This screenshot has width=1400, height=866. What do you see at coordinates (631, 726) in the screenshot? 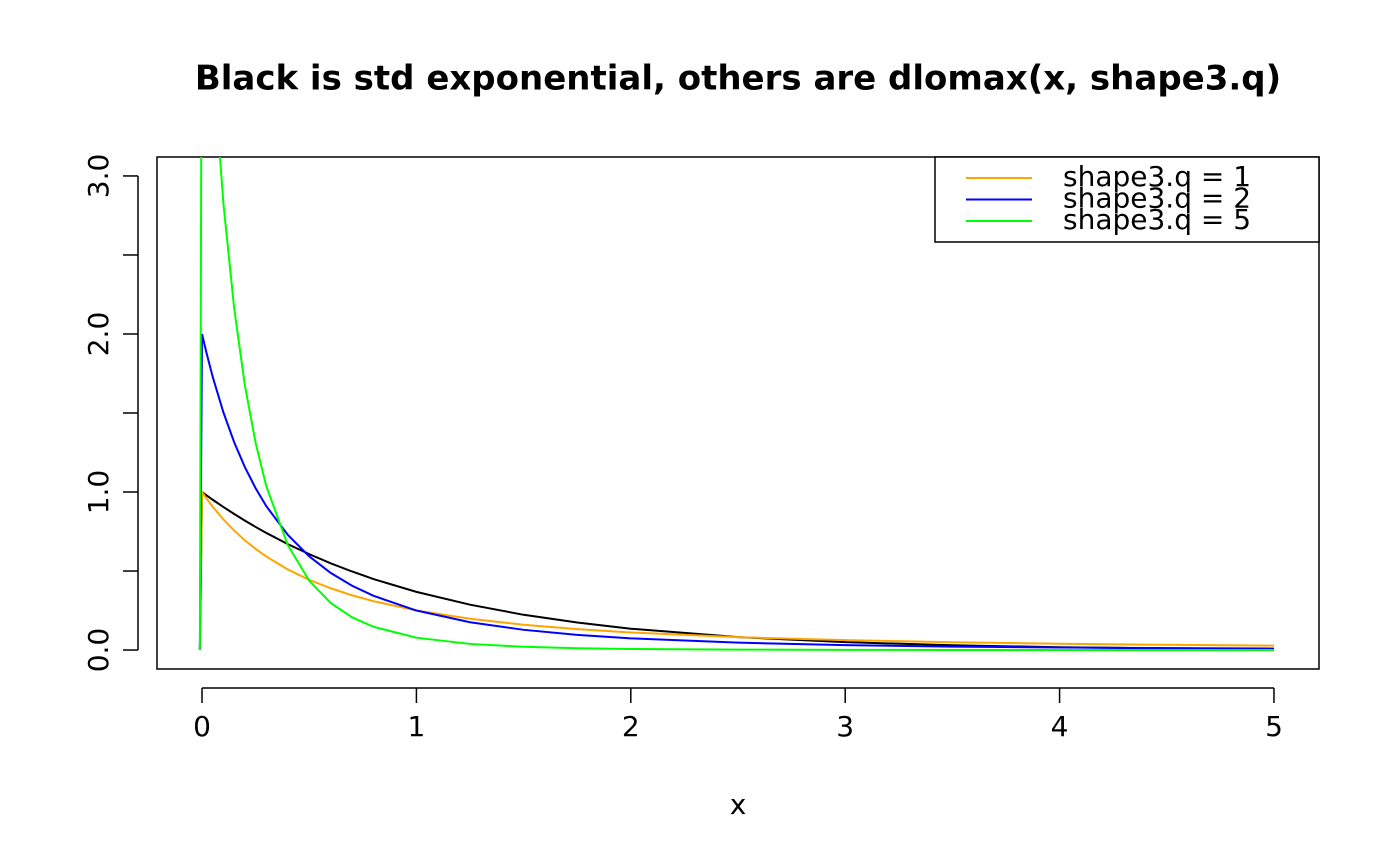
I see `x-tick-label: 2` at bounding box center [631, 726].